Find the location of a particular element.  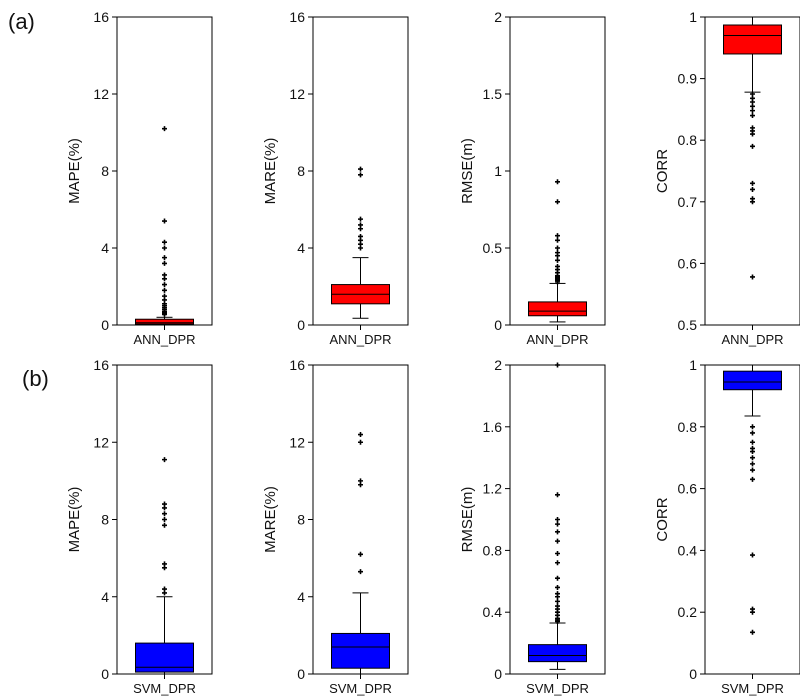

boxplot-3: 0 0.5 1 1.5 2 RMSE(m) ANN_DPR is located at coordinates (532, 178).